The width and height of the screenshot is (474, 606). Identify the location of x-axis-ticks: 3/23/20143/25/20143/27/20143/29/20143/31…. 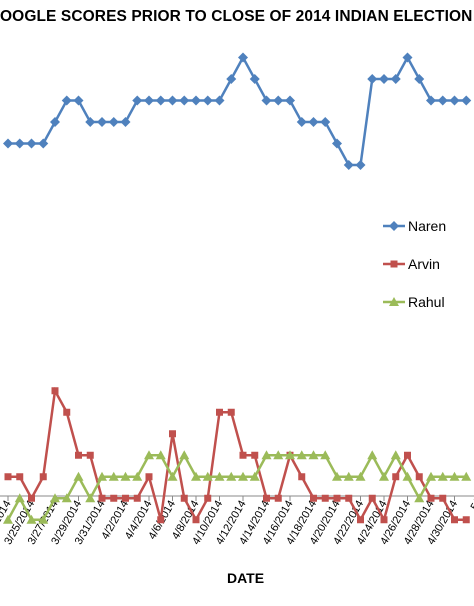
(237, 521).